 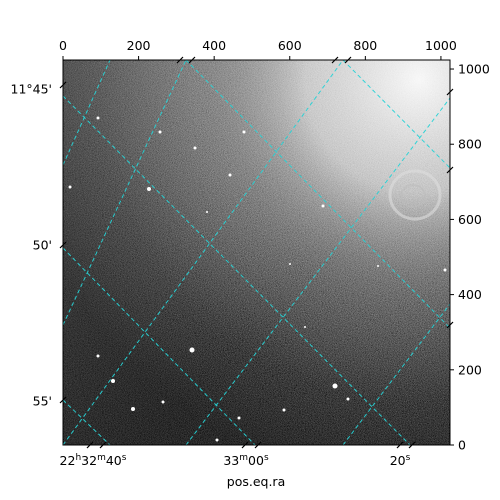 What do you see at coordinates (470, 219) in the screenshot?
I see `right-tick-label: 600` at bounding box center [470, 219].